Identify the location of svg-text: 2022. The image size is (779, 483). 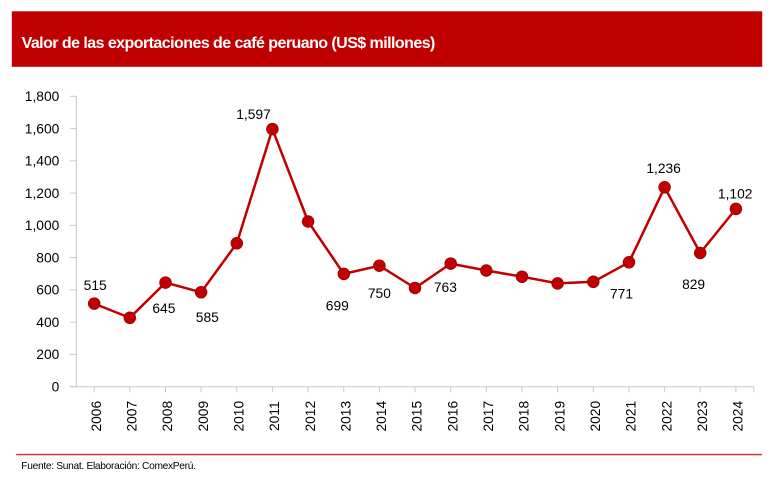
(666, 416).